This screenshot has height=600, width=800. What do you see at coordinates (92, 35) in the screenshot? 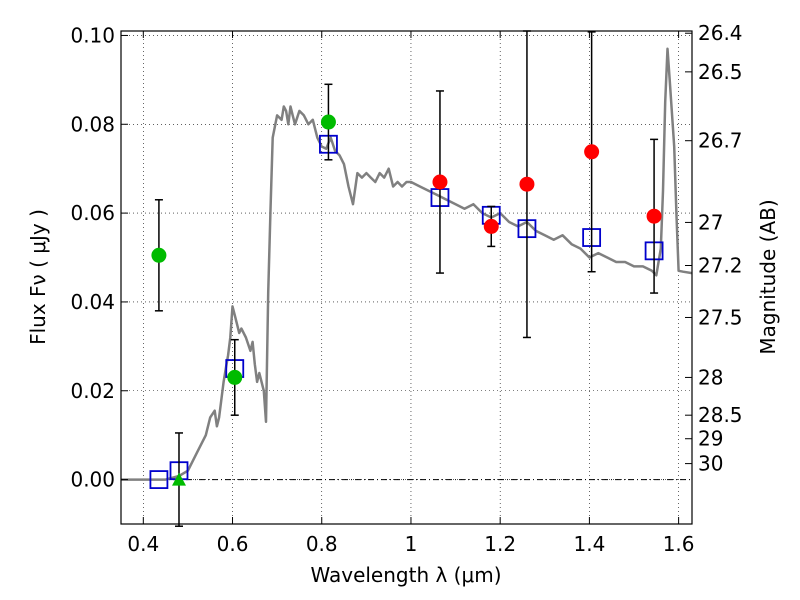
I see `y-tick-label: 0.10` at bounding box center [92, 35].